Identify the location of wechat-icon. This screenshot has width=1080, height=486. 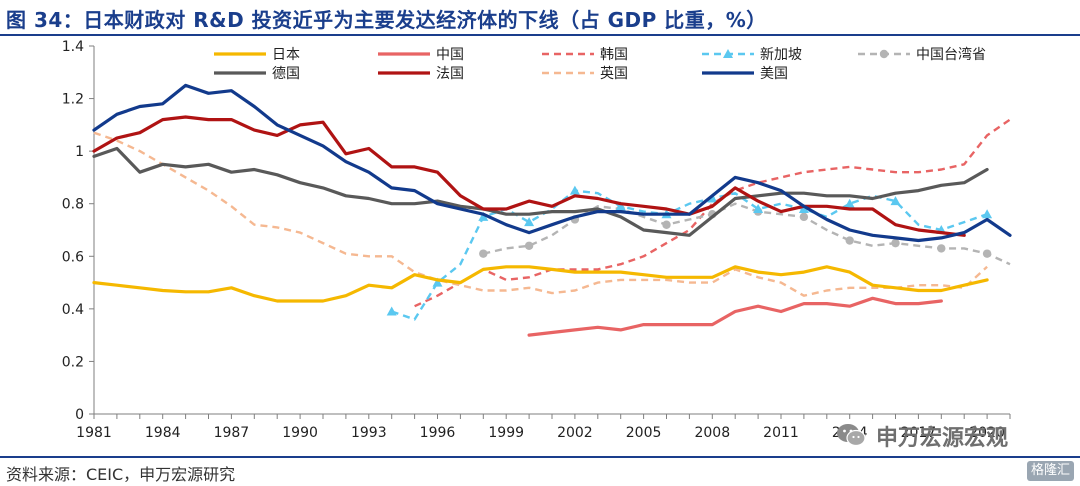
(851, 435).